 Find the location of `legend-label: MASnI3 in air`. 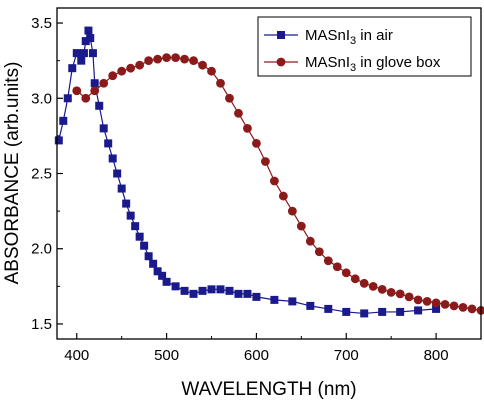

legend-label: MASnI3 in air is located at coordinates (349, 37).